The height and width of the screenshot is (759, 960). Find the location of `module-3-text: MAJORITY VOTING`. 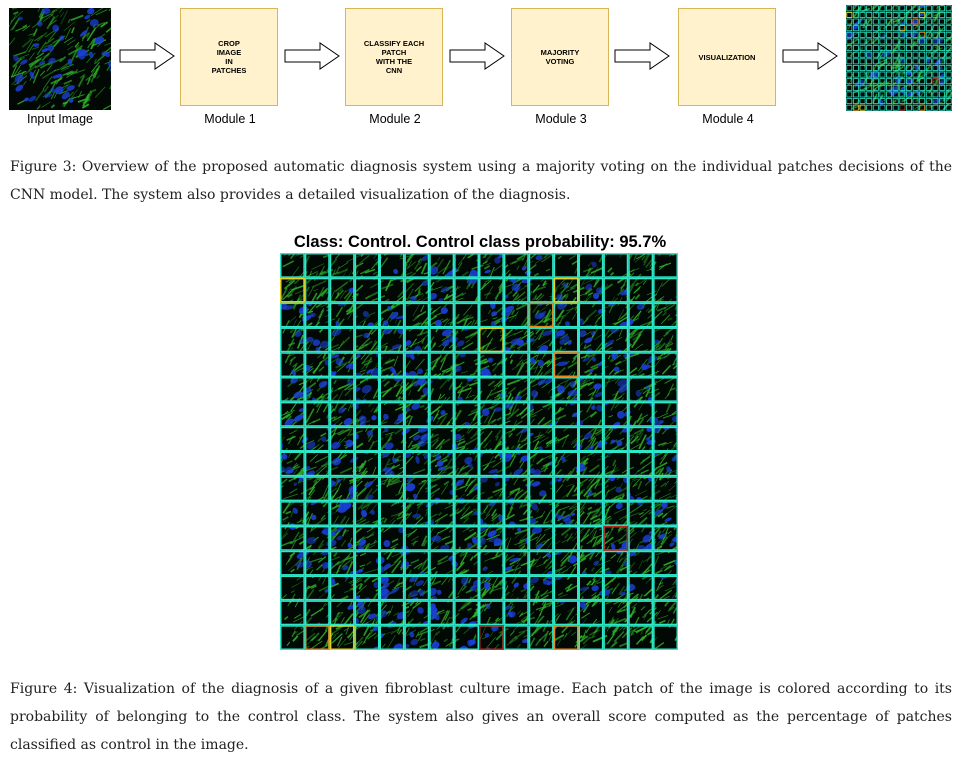

module-3-text: MAJORITY VOTING is located at coordinates (560, 57).